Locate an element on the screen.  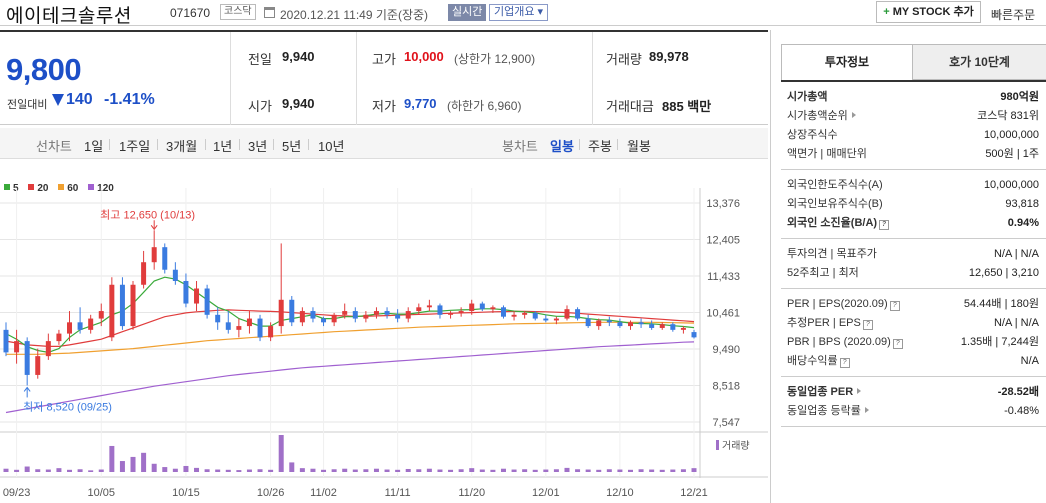
info-key-text: PER | EPS(2020.09) is located at coordinates (837, 304).